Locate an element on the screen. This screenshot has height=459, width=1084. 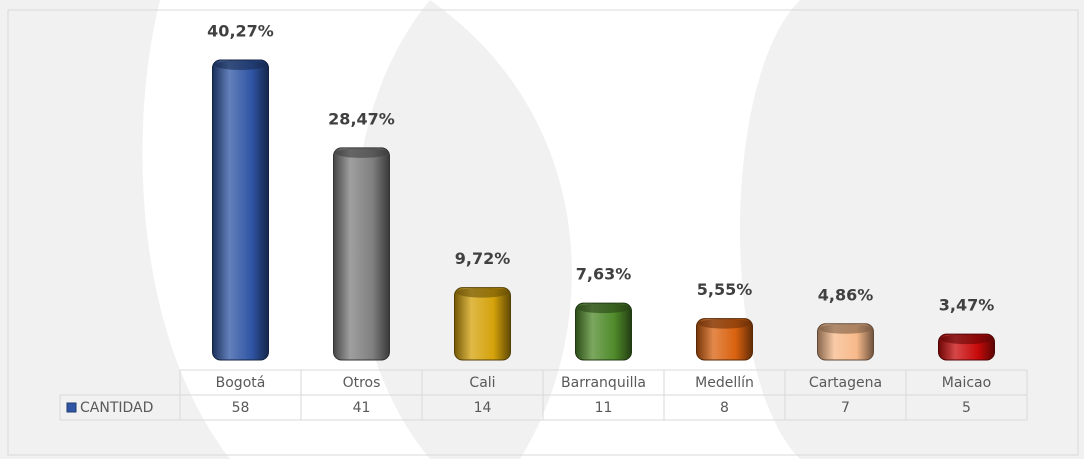
category-label: Bogotá is located at coordinates (241, 383).